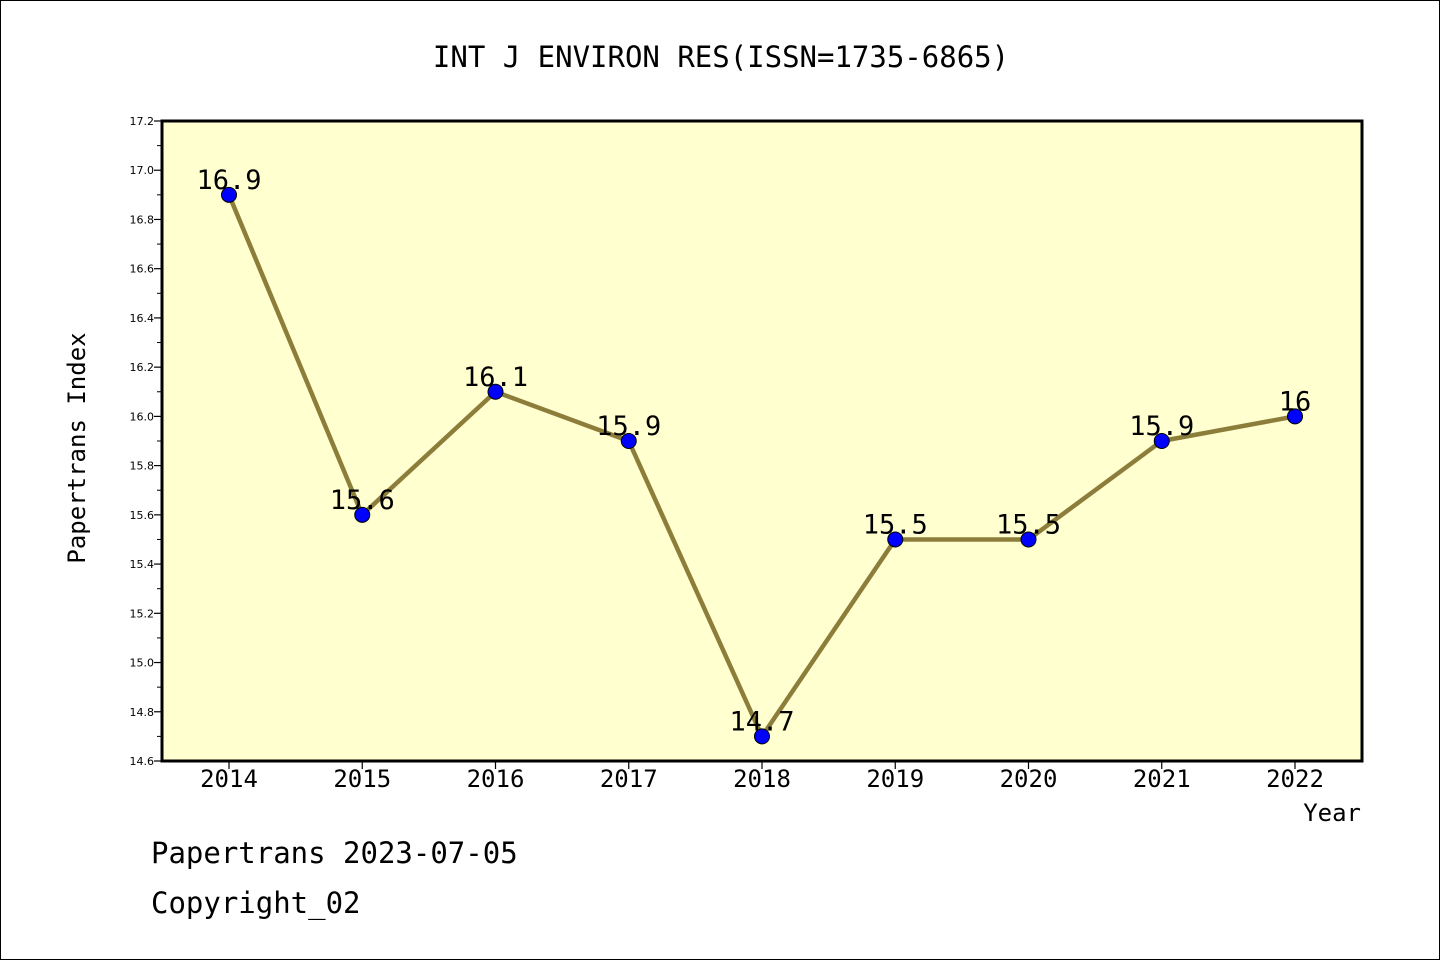  What do you see at coordinates (362, 779) in the screenshot?
I see `x-tick-label: 2015` at bounding box center [362, 779].